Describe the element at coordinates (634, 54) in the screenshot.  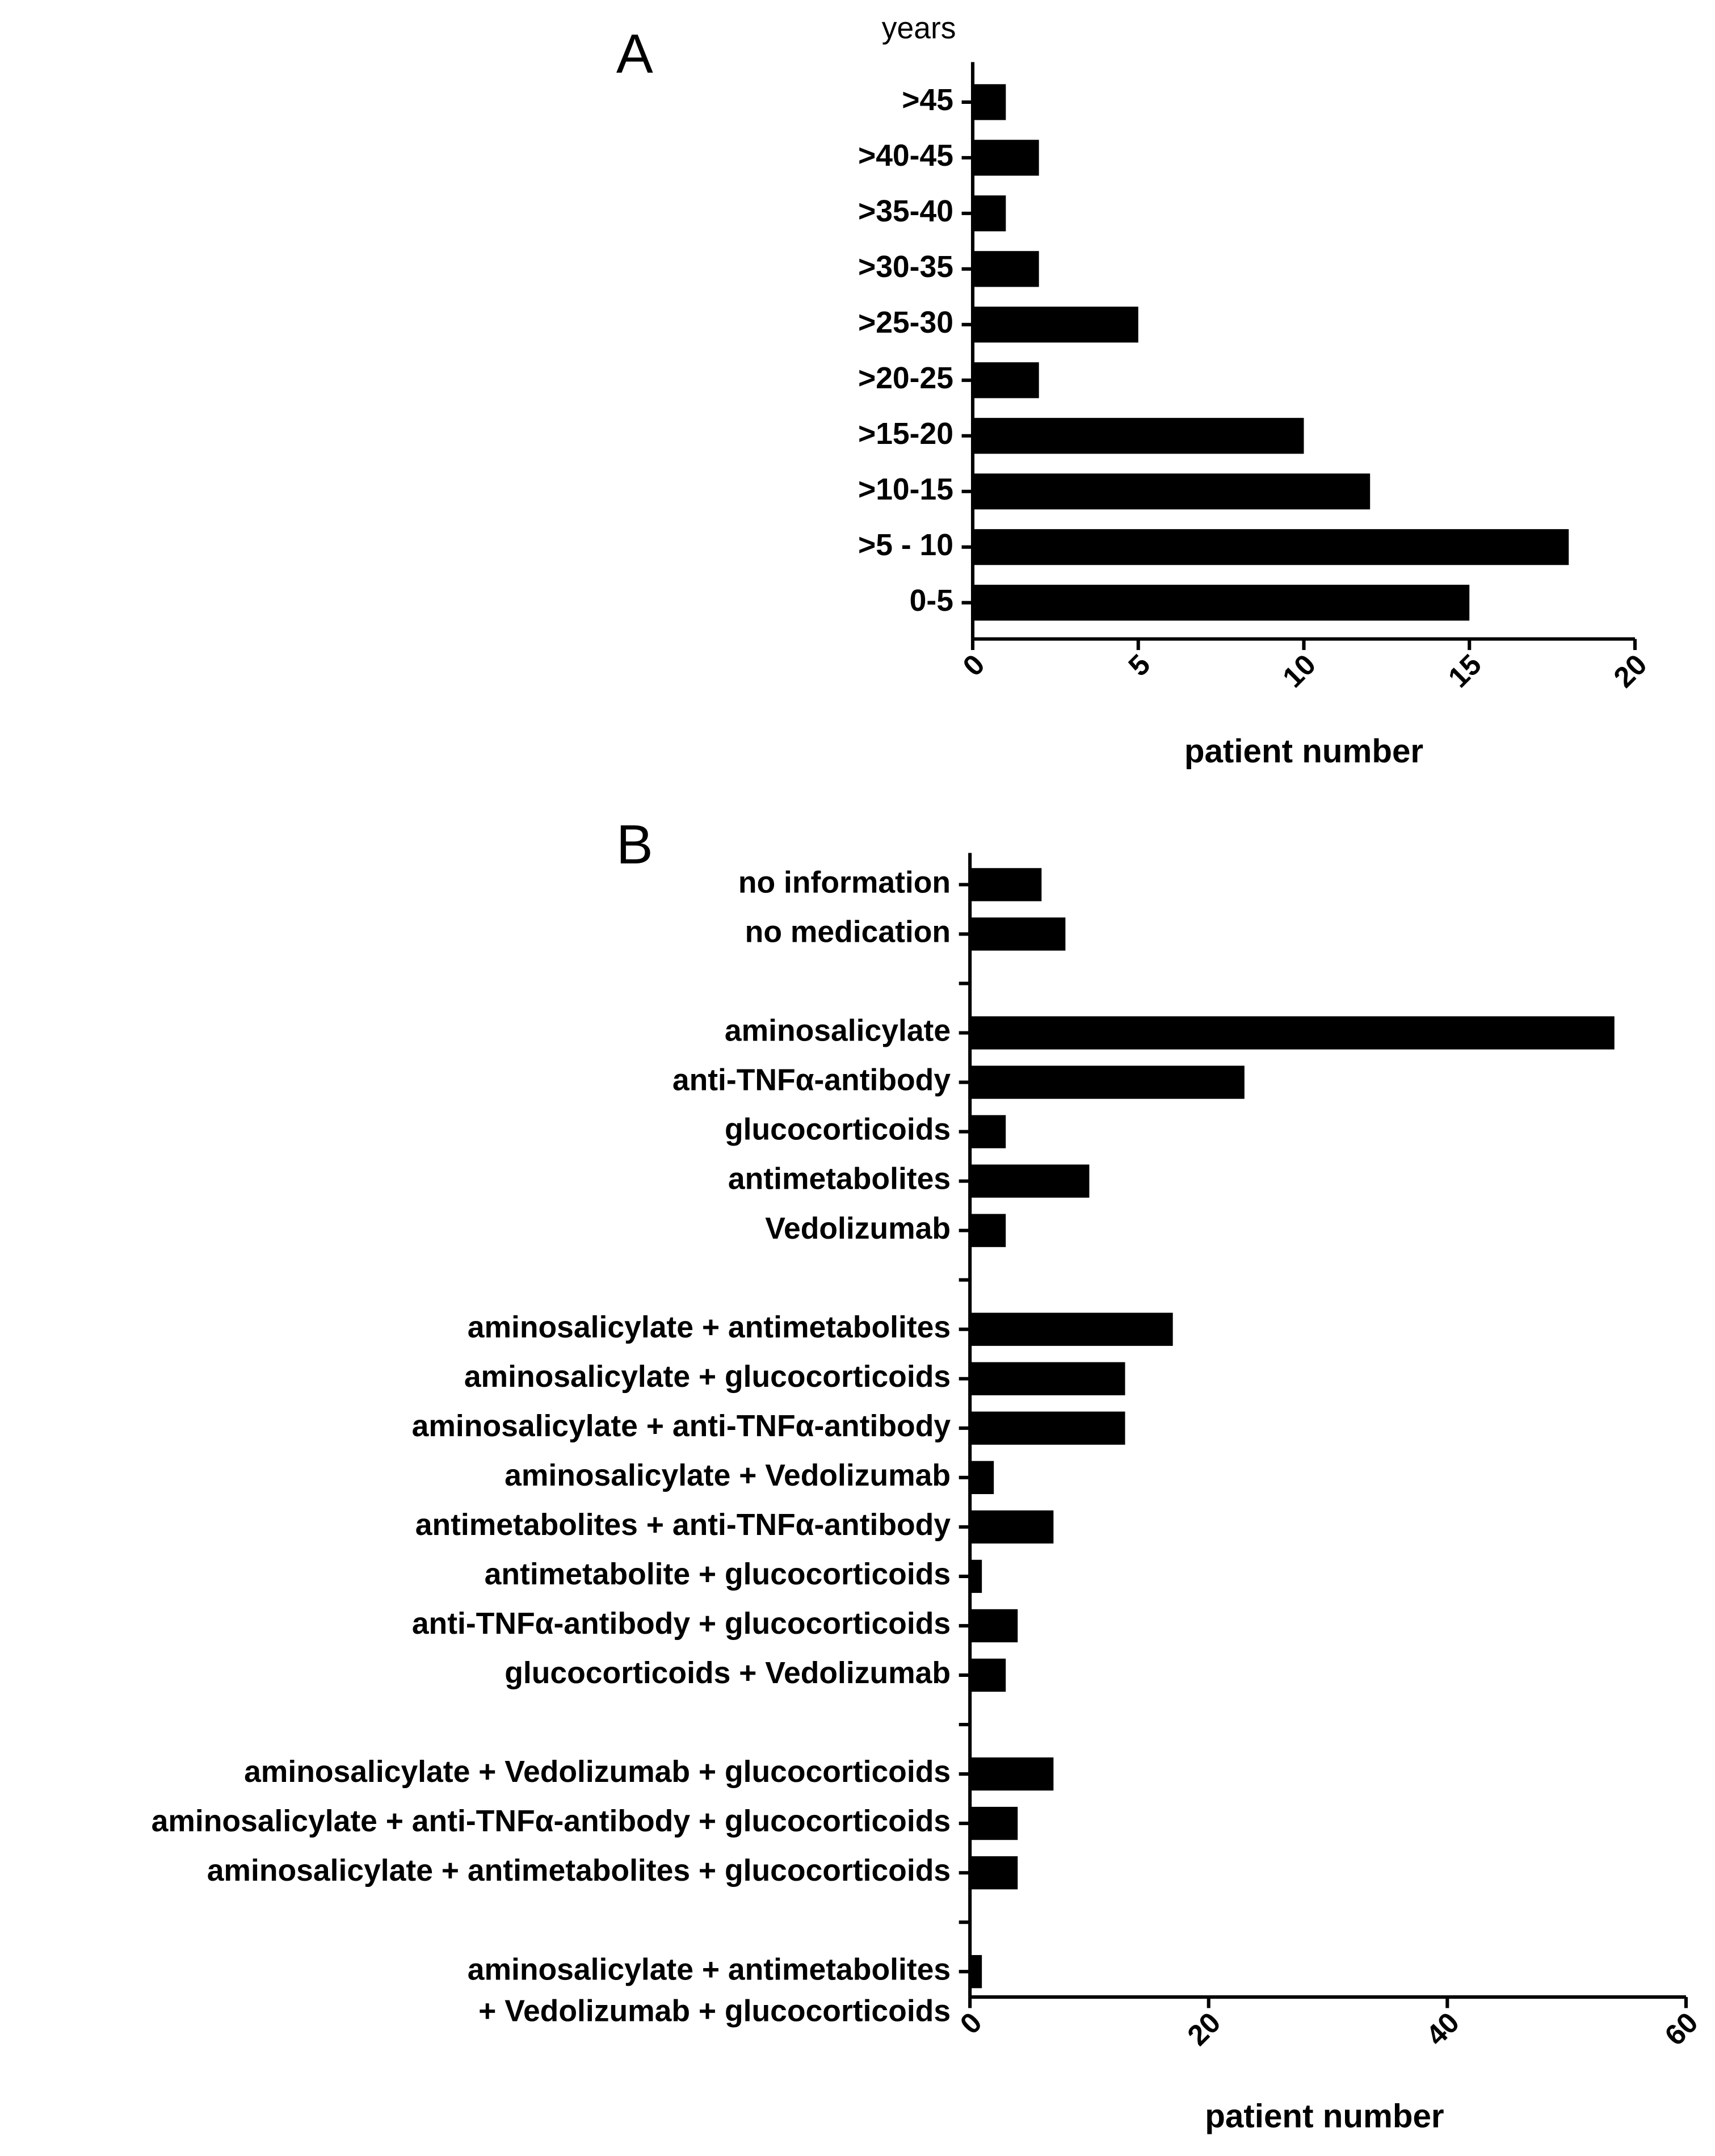
I see `panel-label: A` at that location.